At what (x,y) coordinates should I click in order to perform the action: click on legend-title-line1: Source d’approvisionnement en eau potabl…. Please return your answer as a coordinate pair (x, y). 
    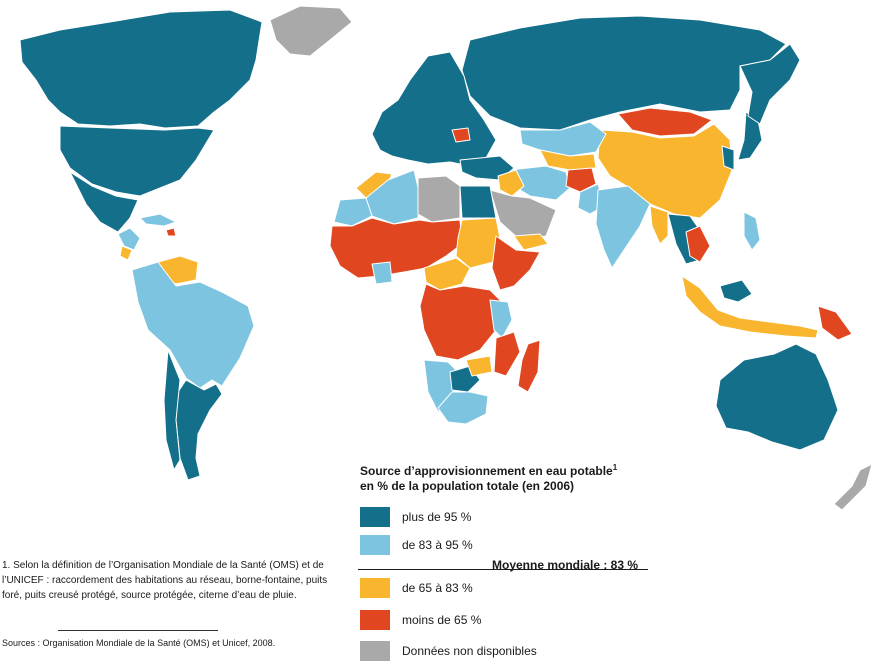
    Looking at the image, I should click on (486, 471).